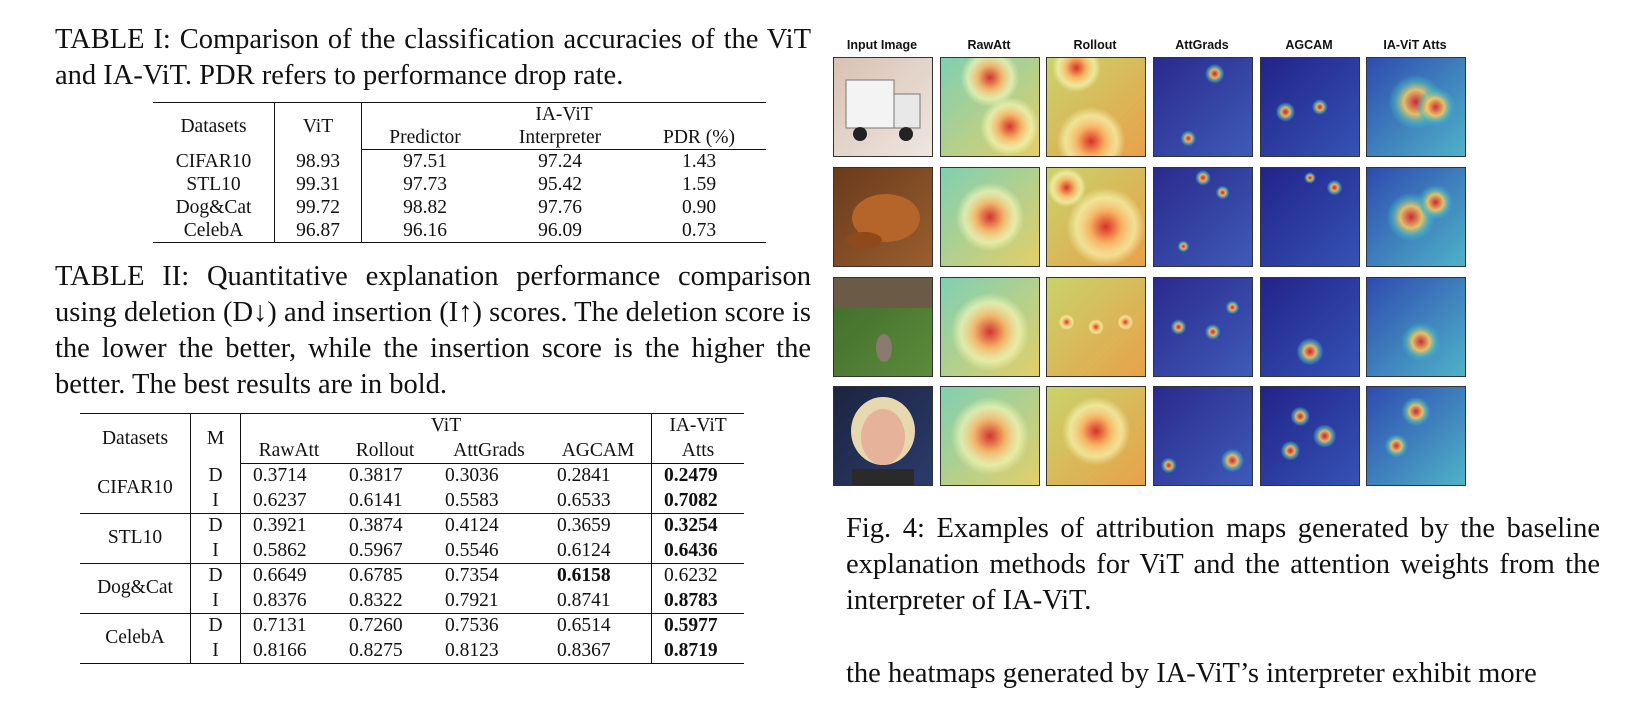 The image size is (1652, 710). Describe the element at coordinates (489, 576) in the screenshot. I see `table2-cell-attgrads: 0.7354` at that location.